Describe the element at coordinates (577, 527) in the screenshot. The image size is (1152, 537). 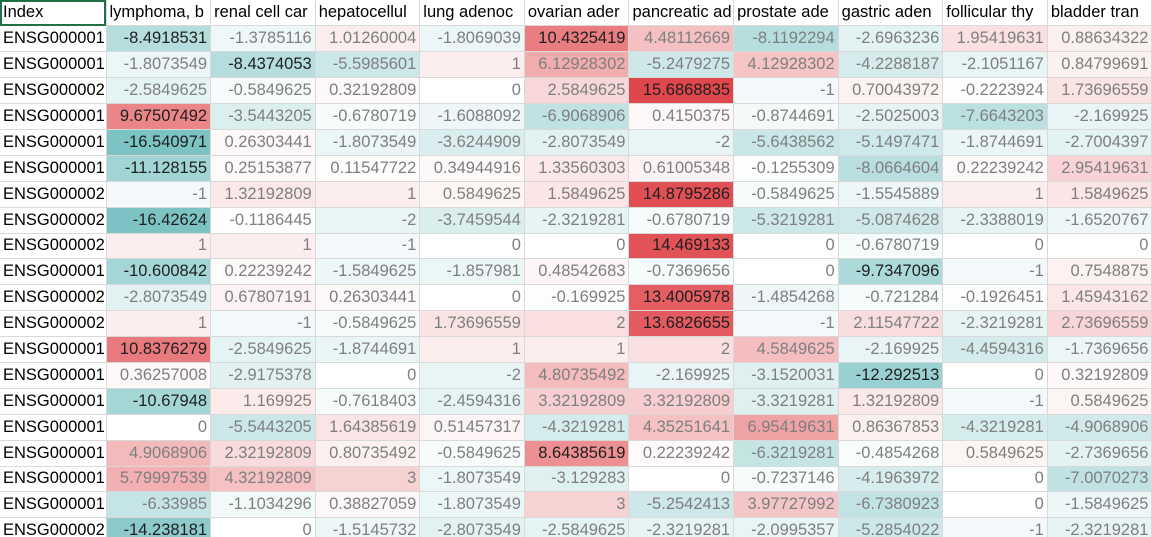
I see `value-cell: -2.5849625` at that location.